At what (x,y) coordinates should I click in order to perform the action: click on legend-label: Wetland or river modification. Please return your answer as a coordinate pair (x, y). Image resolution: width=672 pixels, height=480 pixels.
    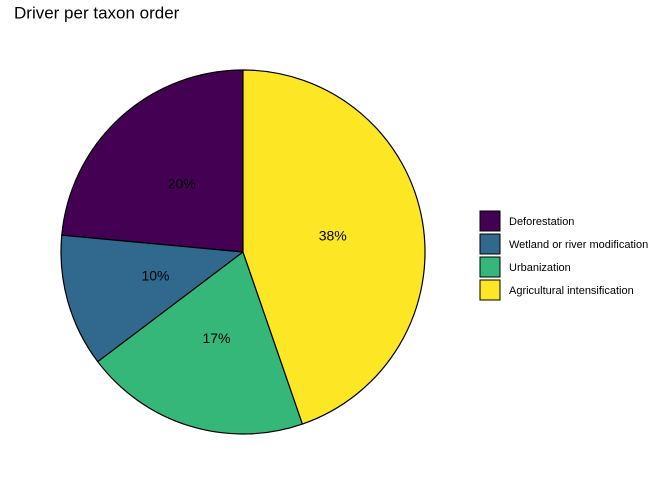
    Looking at the image, I should click on (578, 245).